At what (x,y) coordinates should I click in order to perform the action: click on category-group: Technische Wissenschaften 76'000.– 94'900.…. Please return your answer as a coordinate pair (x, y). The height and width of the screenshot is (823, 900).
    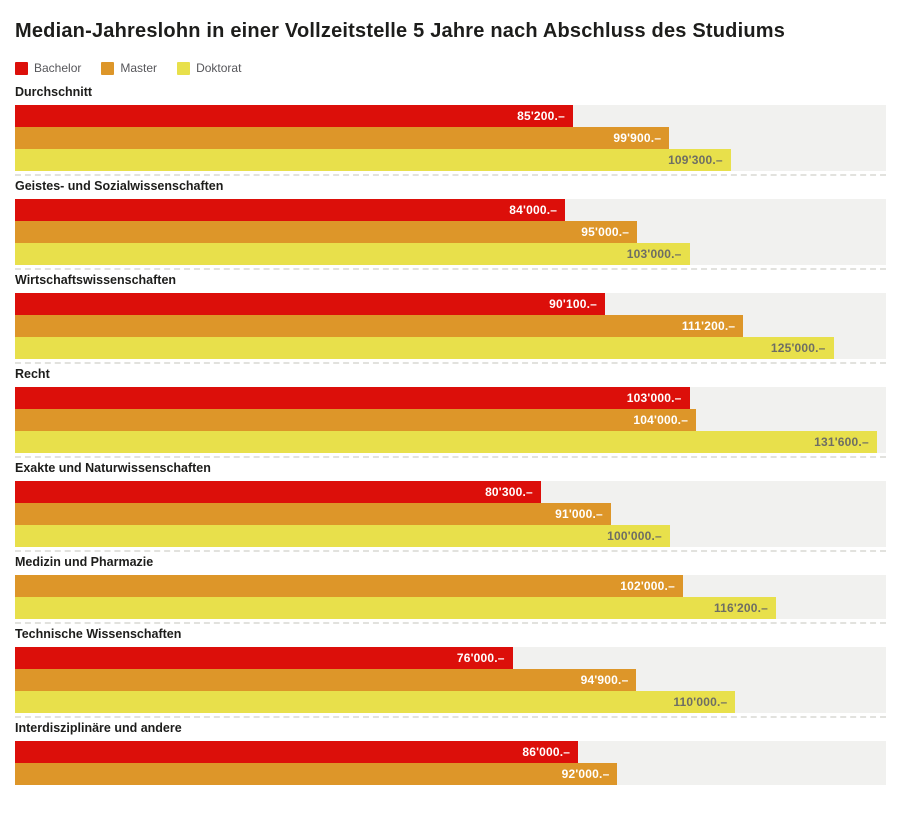
    Looking at the image, I should click on (450, 672).